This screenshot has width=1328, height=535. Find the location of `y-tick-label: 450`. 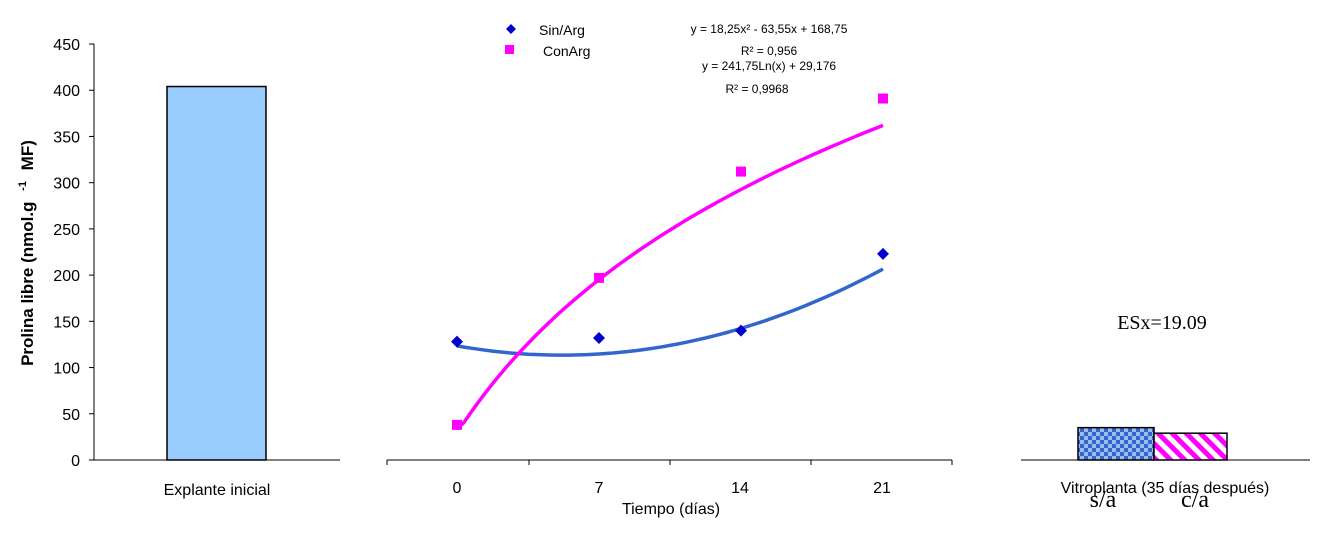

y-tick-label: 450 is located at coordinates (66, 45).